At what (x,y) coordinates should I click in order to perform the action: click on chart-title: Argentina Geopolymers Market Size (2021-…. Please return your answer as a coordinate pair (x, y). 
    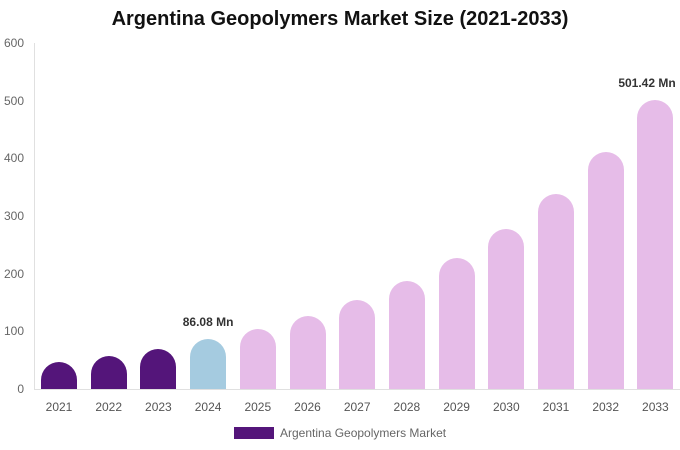
    Looking at the image, I should click on (340, 19).